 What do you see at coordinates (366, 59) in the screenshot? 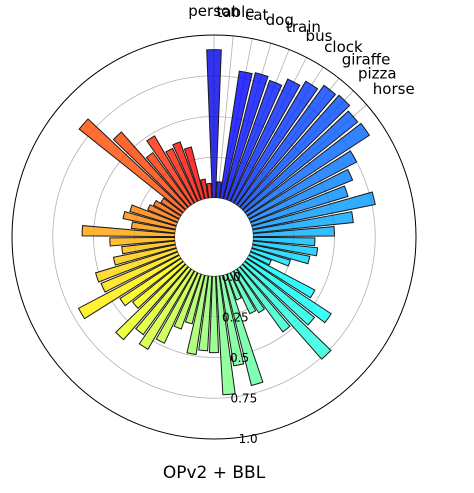
I see `category-label: giraffe` at bounding box center [366, 59].